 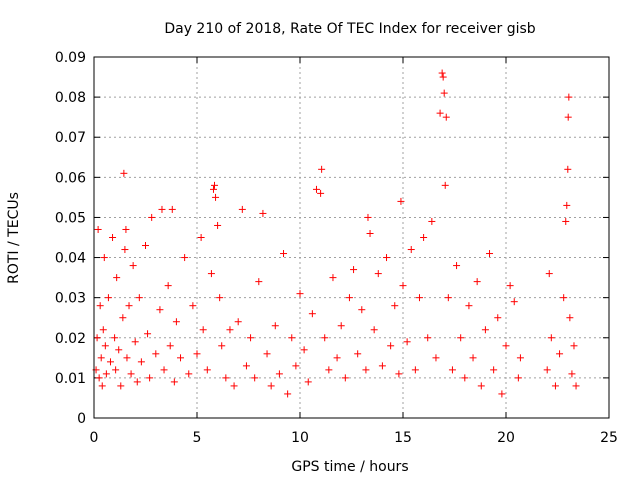 I want to click on x-tick-label: 5, so click(x=197, y=438).